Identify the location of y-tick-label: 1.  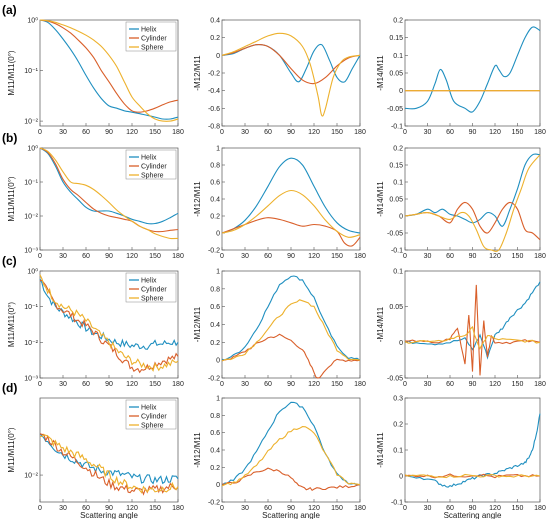
(218, 149).